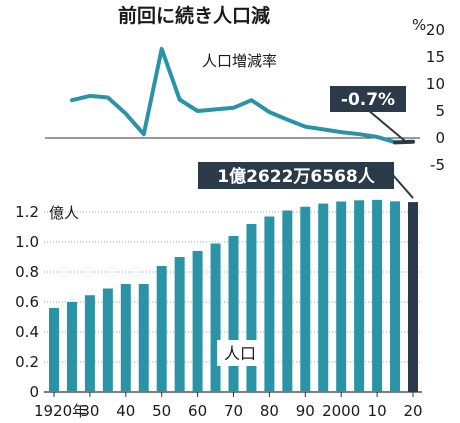  What do you see at coordinates (437, 165) in the screenshot?
I see `line-y-tick: -5` at bounding box center [437, 165].